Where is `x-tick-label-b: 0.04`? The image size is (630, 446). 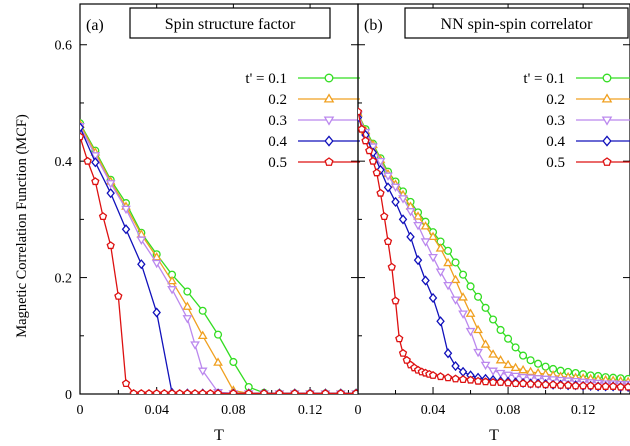
x-tick-label-b: 0.04 is located at coordinates (433, 410).